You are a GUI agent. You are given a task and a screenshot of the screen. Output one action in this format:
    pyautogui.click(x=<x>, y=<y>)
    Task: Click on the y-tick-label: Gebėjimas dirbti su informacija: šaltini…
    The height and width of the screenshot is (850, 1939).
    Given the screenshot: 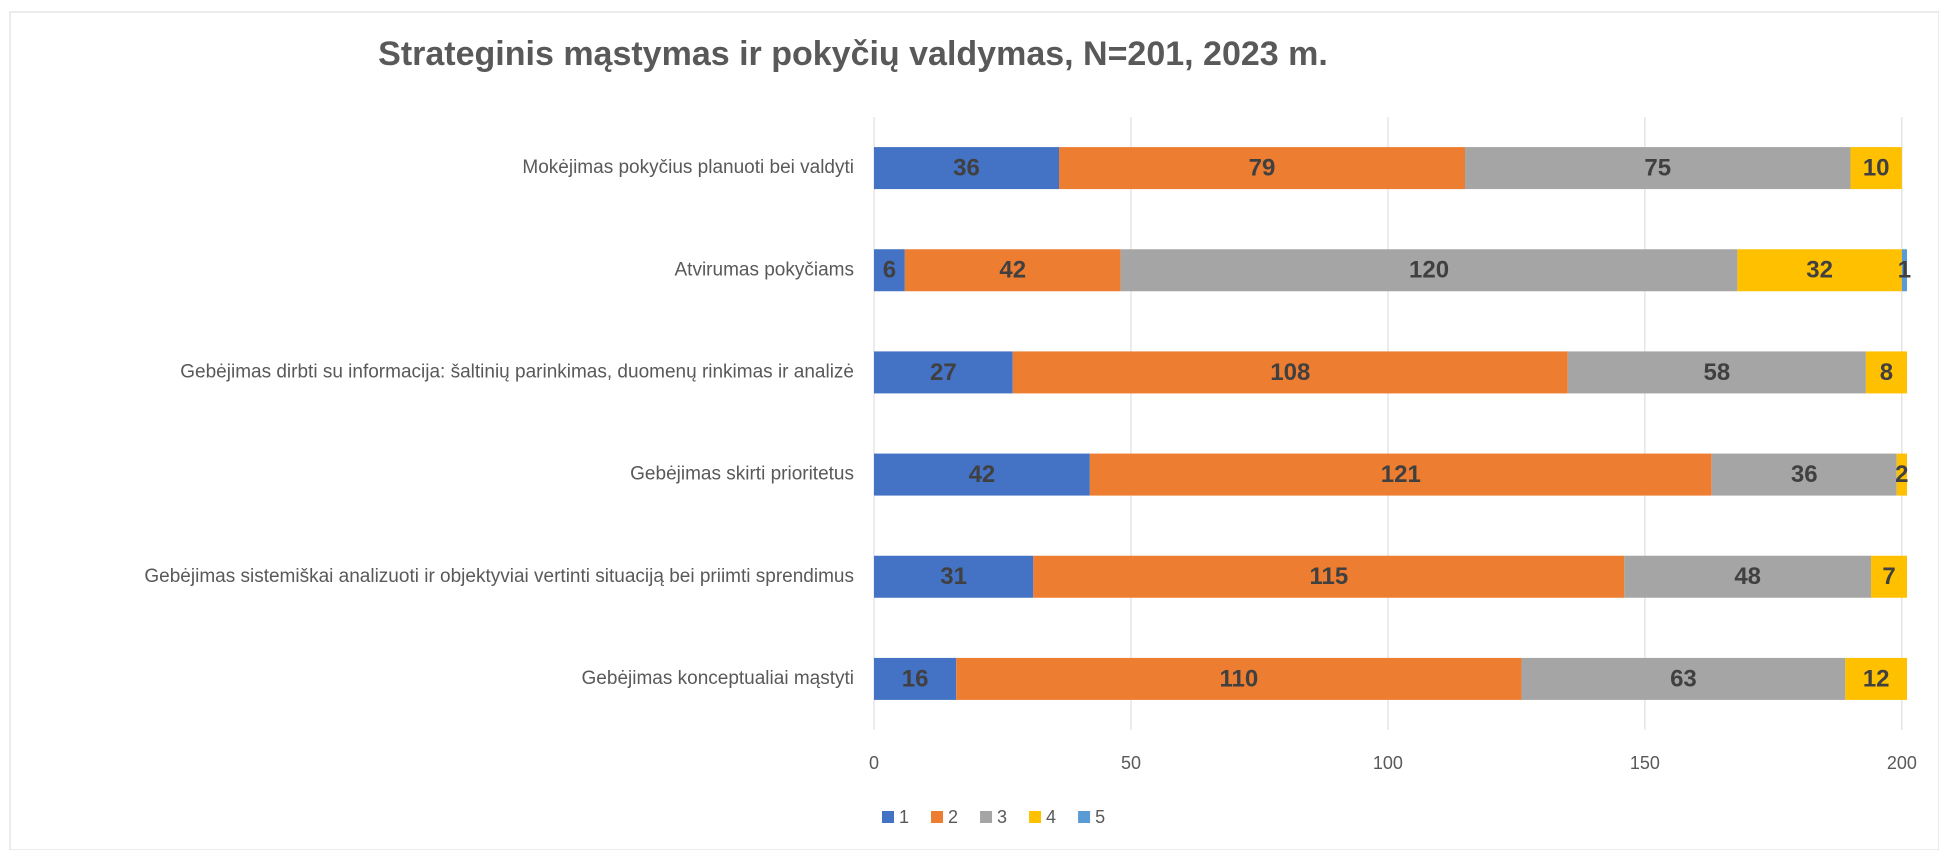 What is the action you would take?
    pyautogui.click(x=517, y=371)
    